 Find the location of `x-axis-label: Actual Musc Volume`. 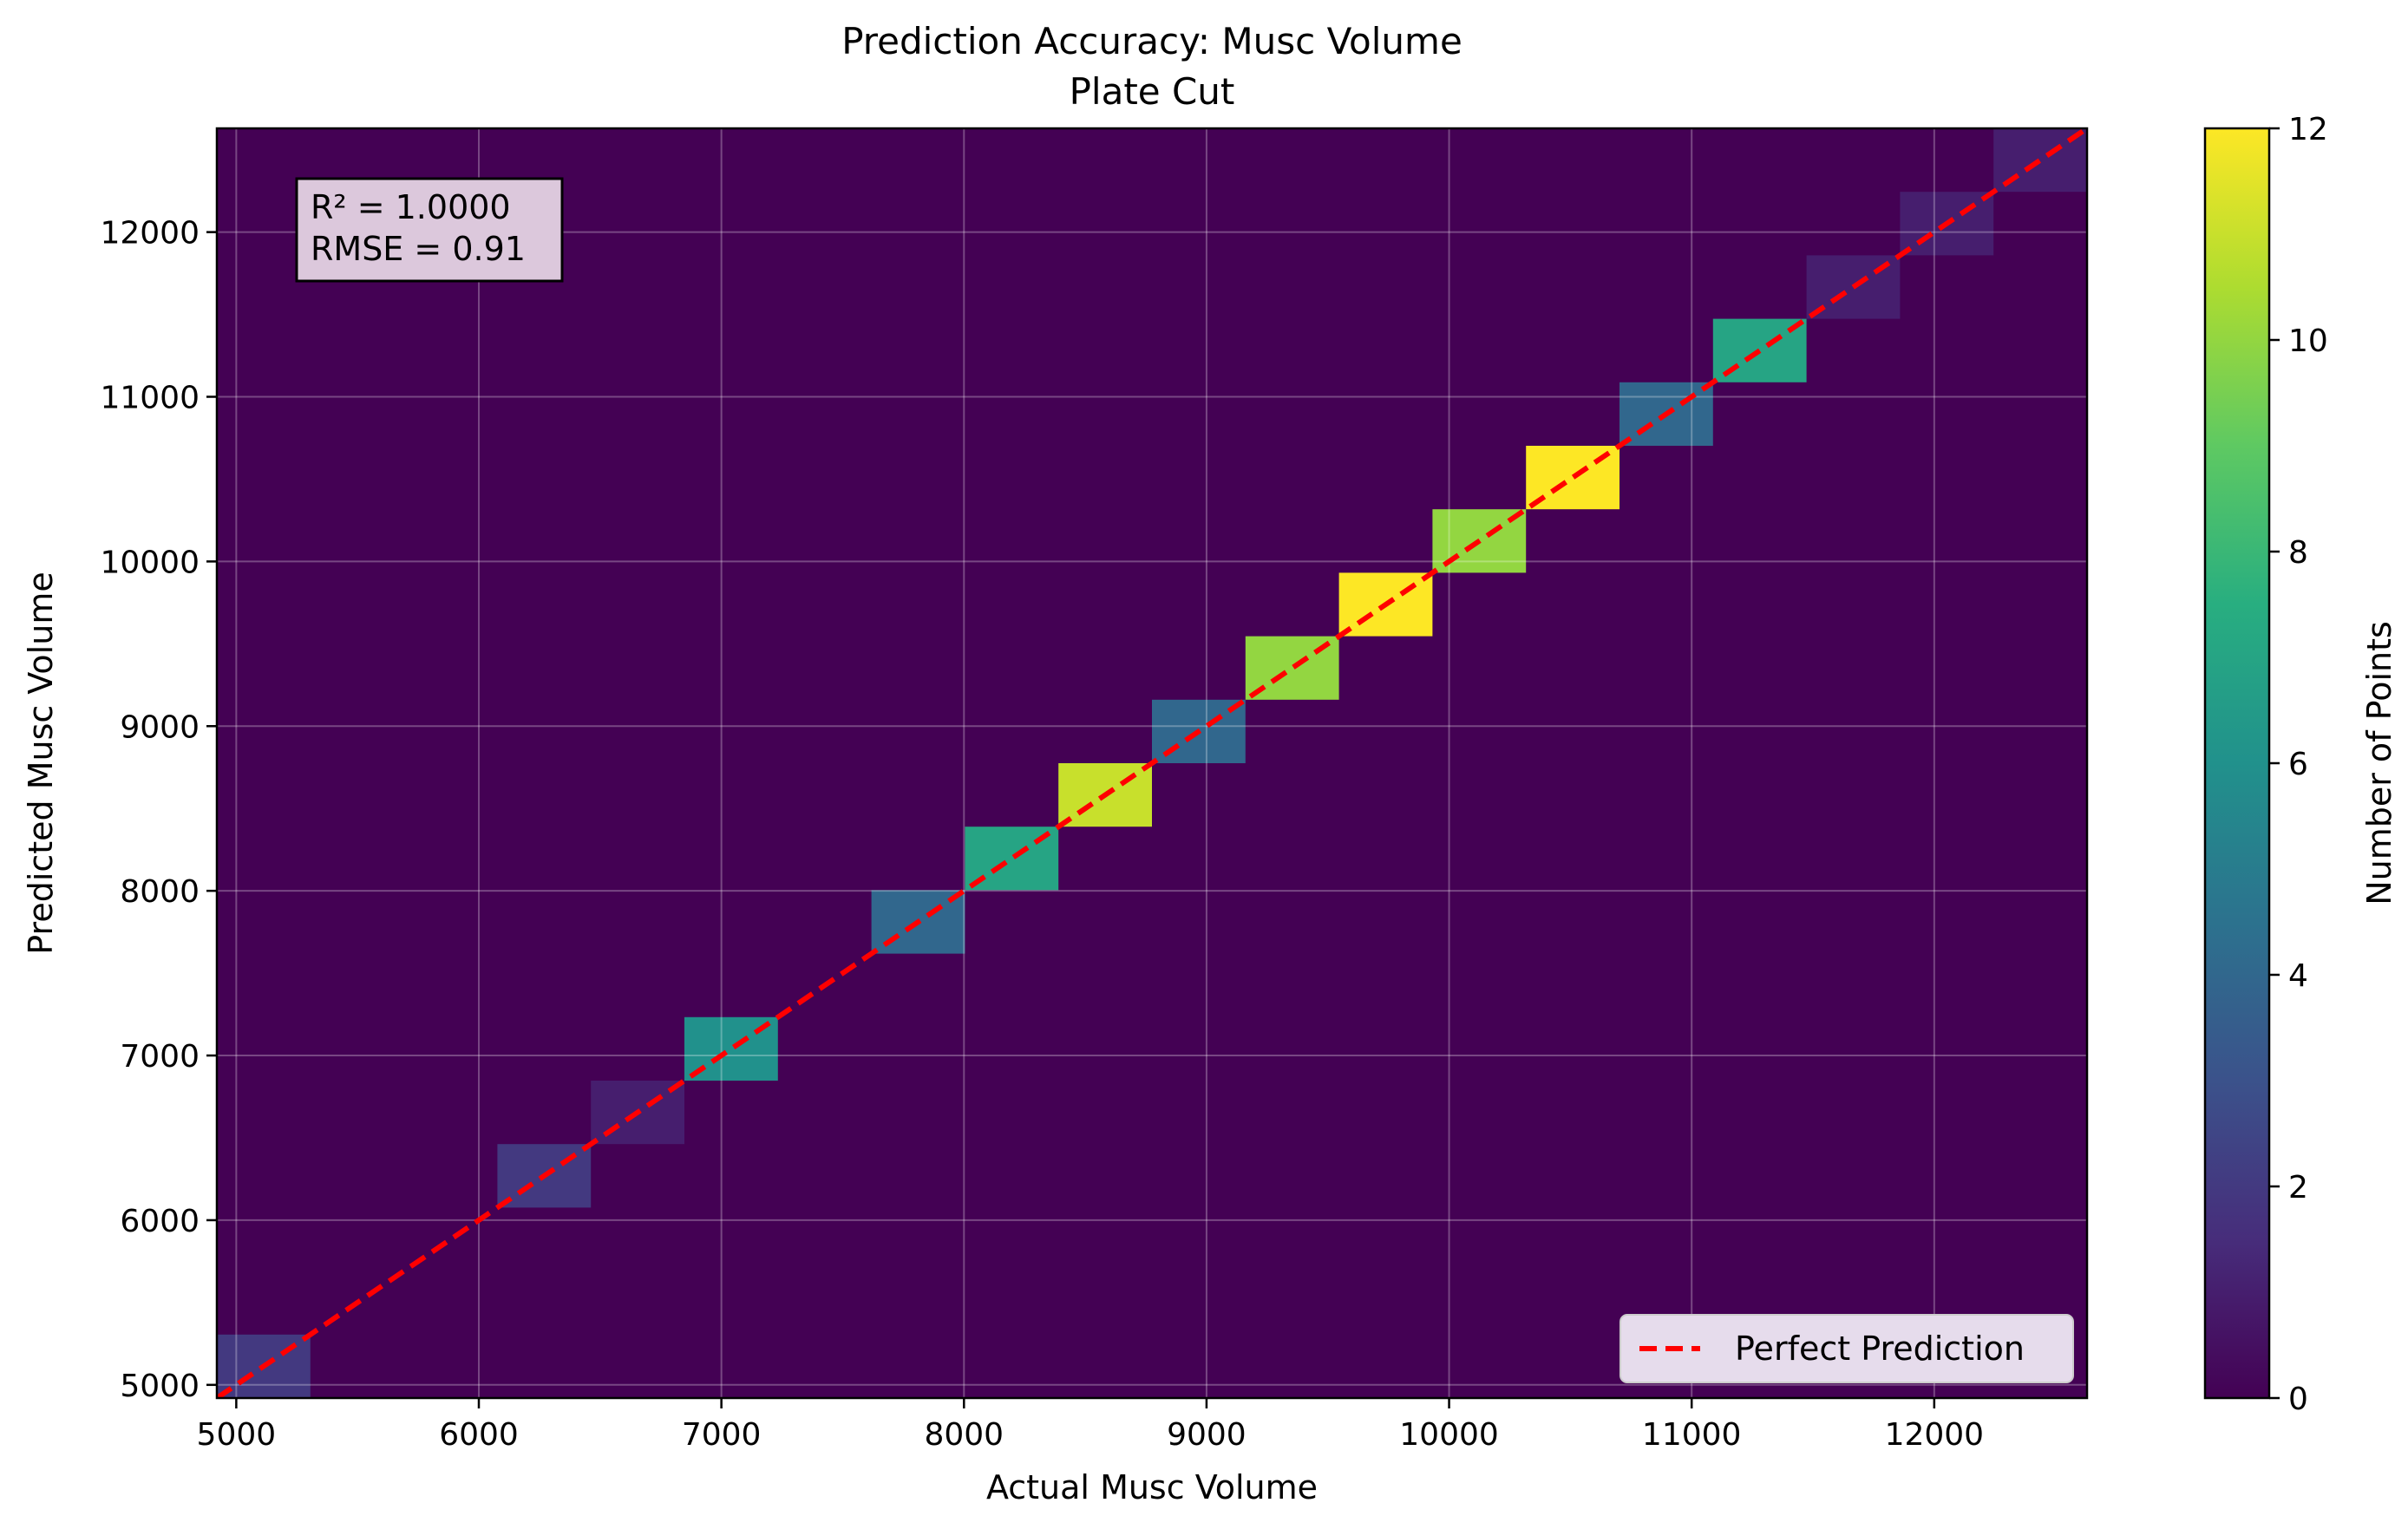

x-axis-label: Actual Musc Volume is located at coordinates (1152, 1487).